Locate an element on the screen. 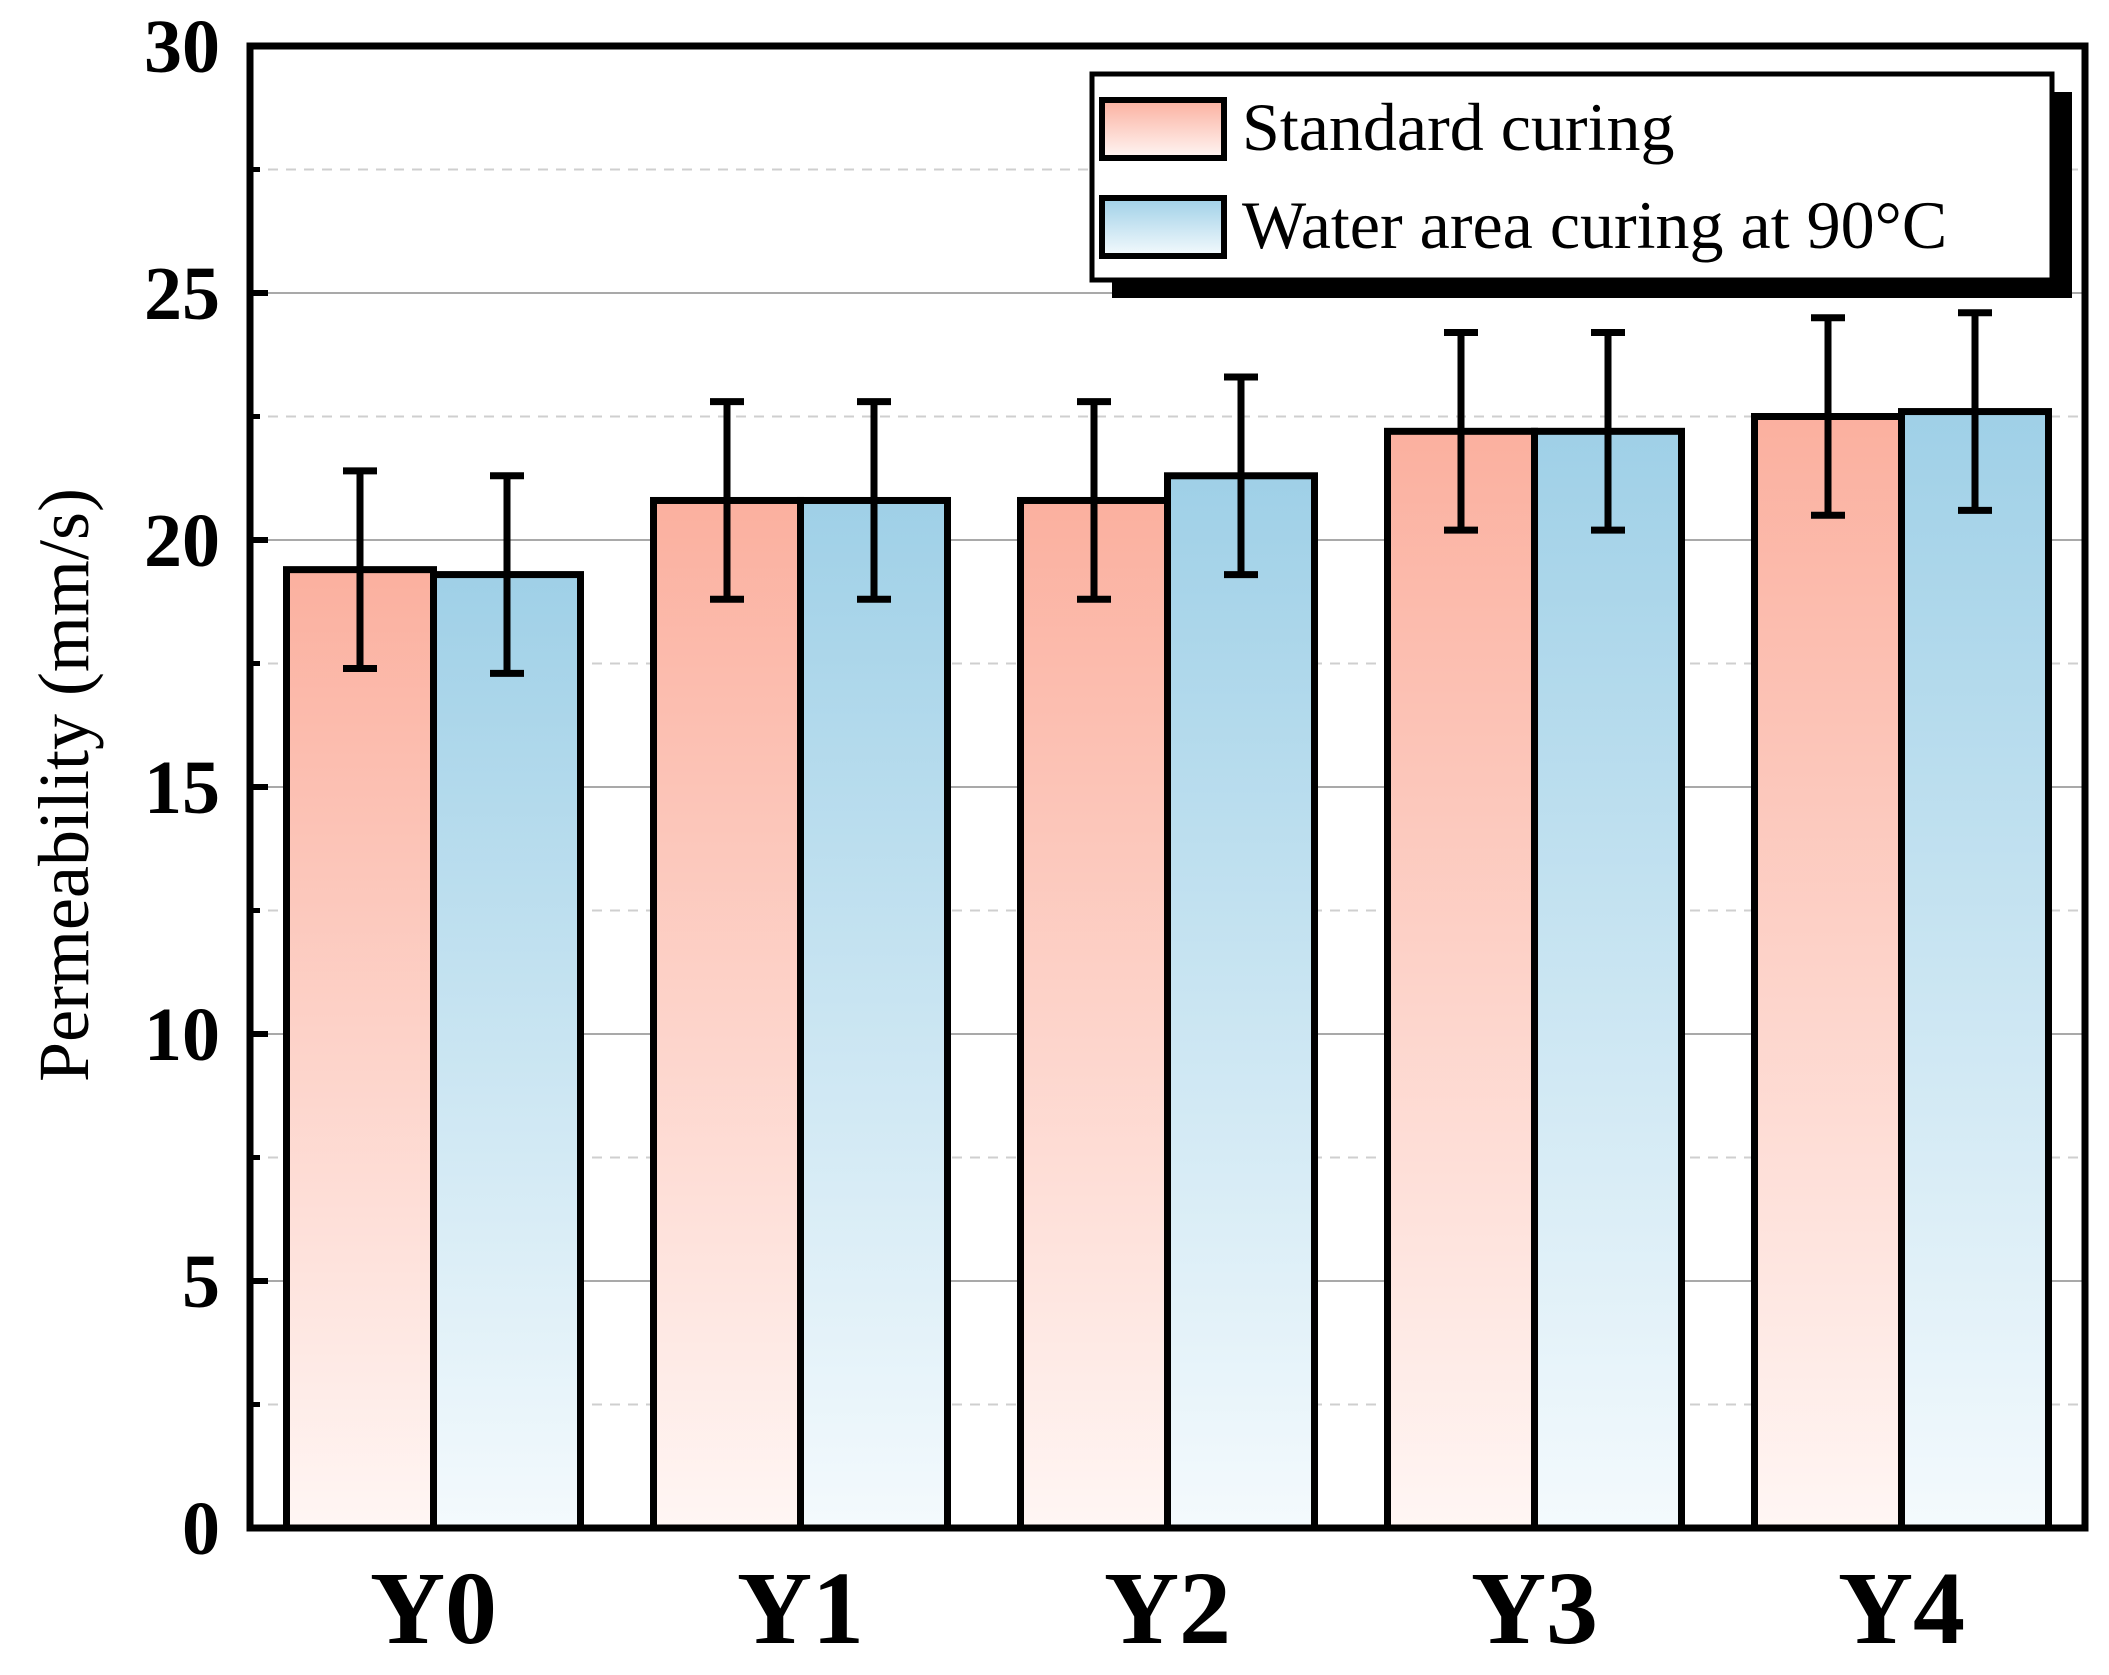 This screenshot has height=1675, width=2109. x-tick-label-y2: Y2 is located at coordinates (1167, 1608).